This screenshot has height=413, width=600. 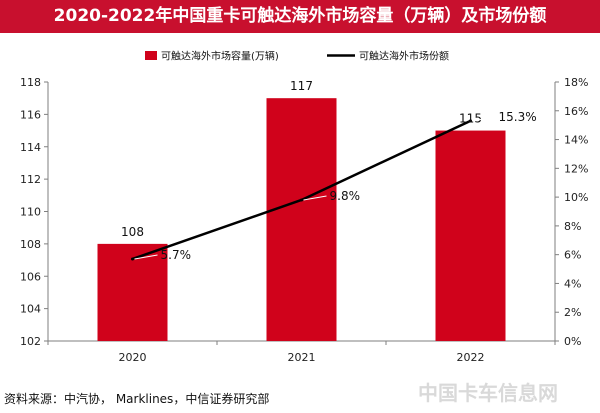 What do you see at coordinates (572, 341) in the screenshot?
I see `y-right-tick-label: 0%` at bounding box center [572, 341].